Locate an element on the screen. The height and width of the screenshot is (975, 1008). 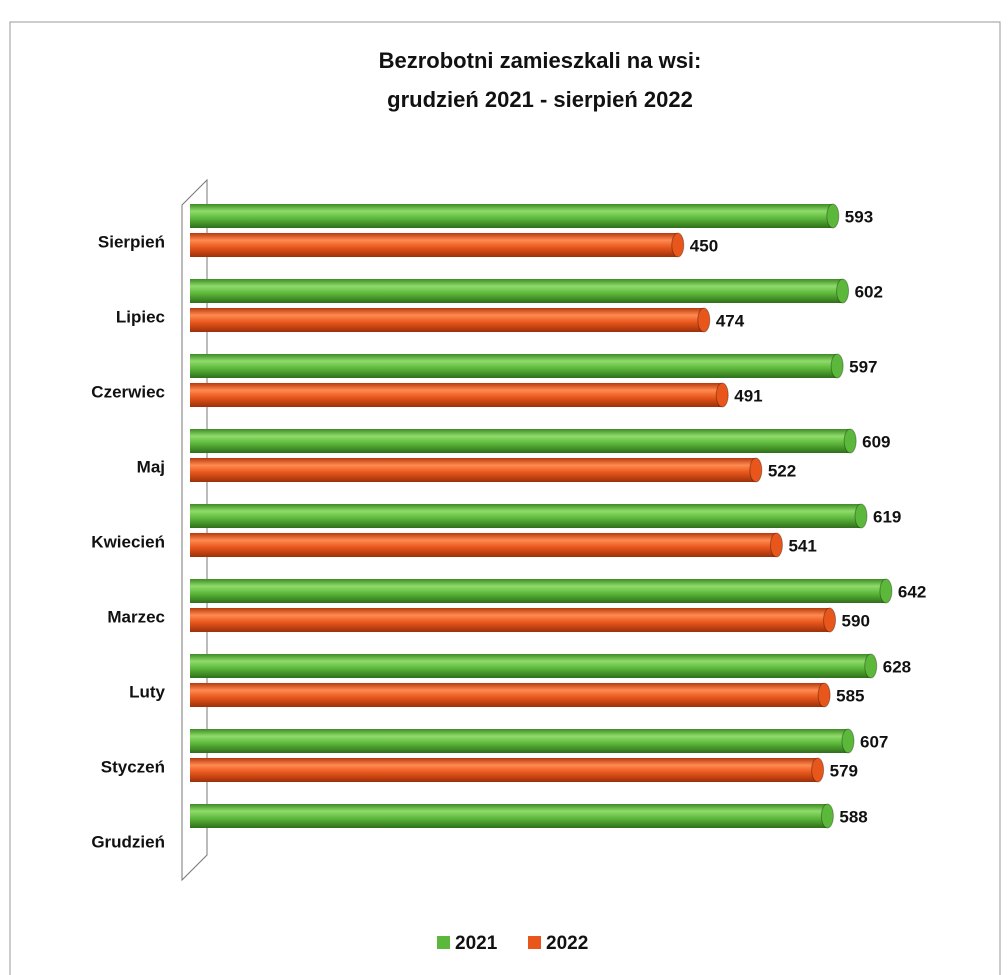
value-label: 642 is located at coordinates (912, 591).